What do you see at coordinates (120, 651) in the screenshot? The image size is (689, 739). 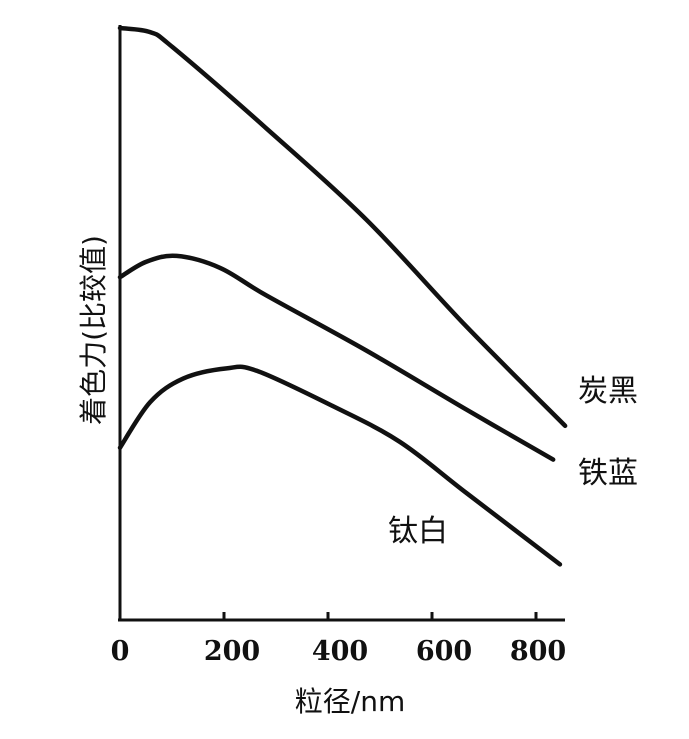 I see `x-tick-label: 0` at bounding box center [120, 651].